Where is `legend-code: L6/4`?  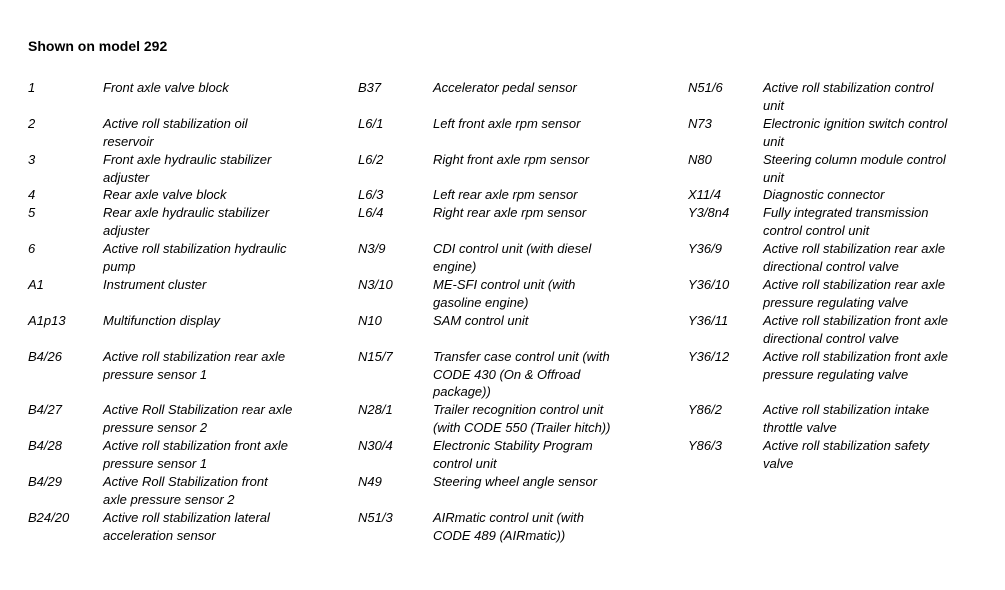 legend-code: L6/4 is located at coordinates (371, 213).